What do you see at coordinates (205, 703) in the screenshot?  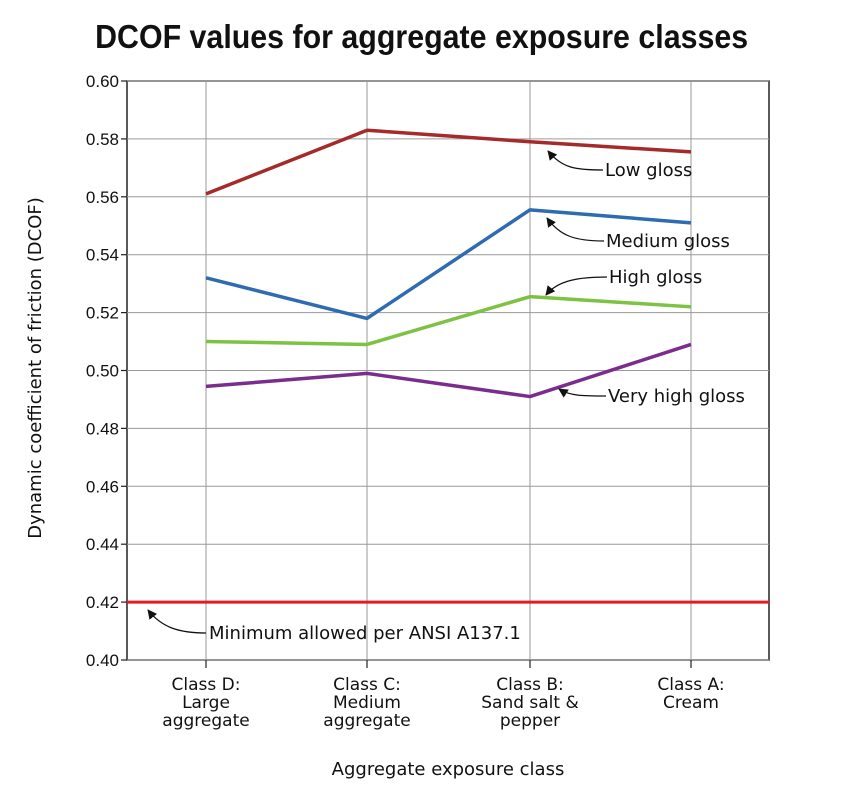 I see `x-tick-label: Class D: Large aggregate` at bounding box center [205, 703].